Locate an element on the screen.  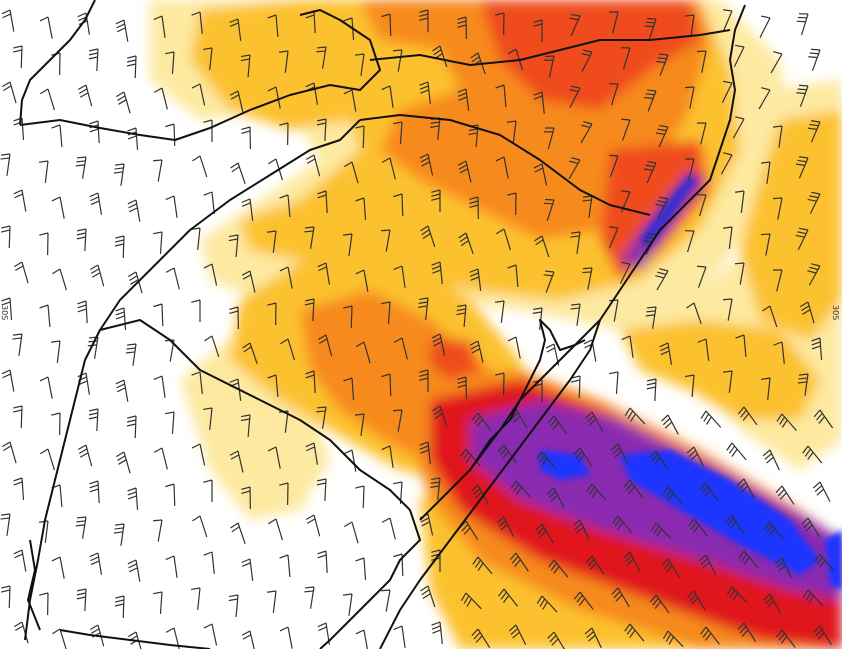
latitude-label-right: 30S is located at coordinates (835, 313).